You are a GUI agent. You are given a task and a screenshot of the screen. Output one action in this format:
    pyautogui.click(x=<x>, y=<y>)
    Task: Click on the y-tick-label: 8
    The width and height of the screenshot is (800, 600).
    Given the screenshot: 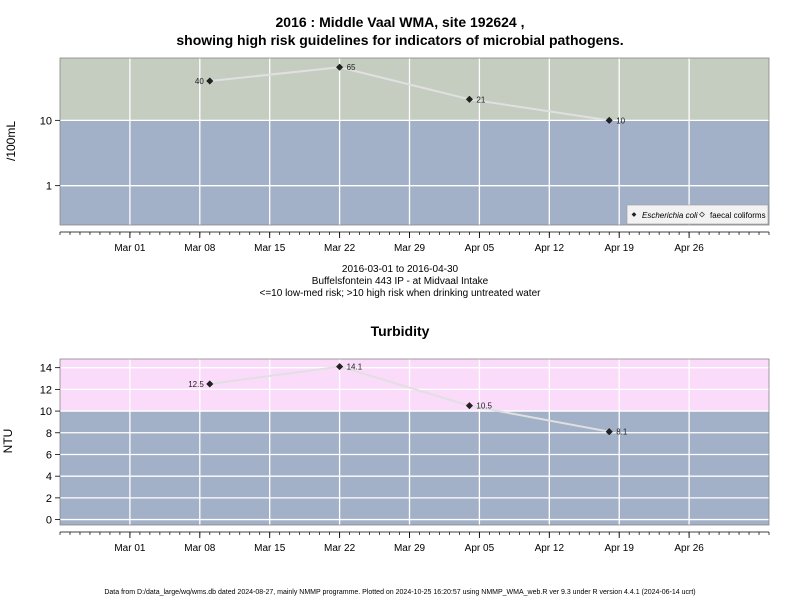 What is the action you would take?
    pyautogui.click(x=49, y=434)
    